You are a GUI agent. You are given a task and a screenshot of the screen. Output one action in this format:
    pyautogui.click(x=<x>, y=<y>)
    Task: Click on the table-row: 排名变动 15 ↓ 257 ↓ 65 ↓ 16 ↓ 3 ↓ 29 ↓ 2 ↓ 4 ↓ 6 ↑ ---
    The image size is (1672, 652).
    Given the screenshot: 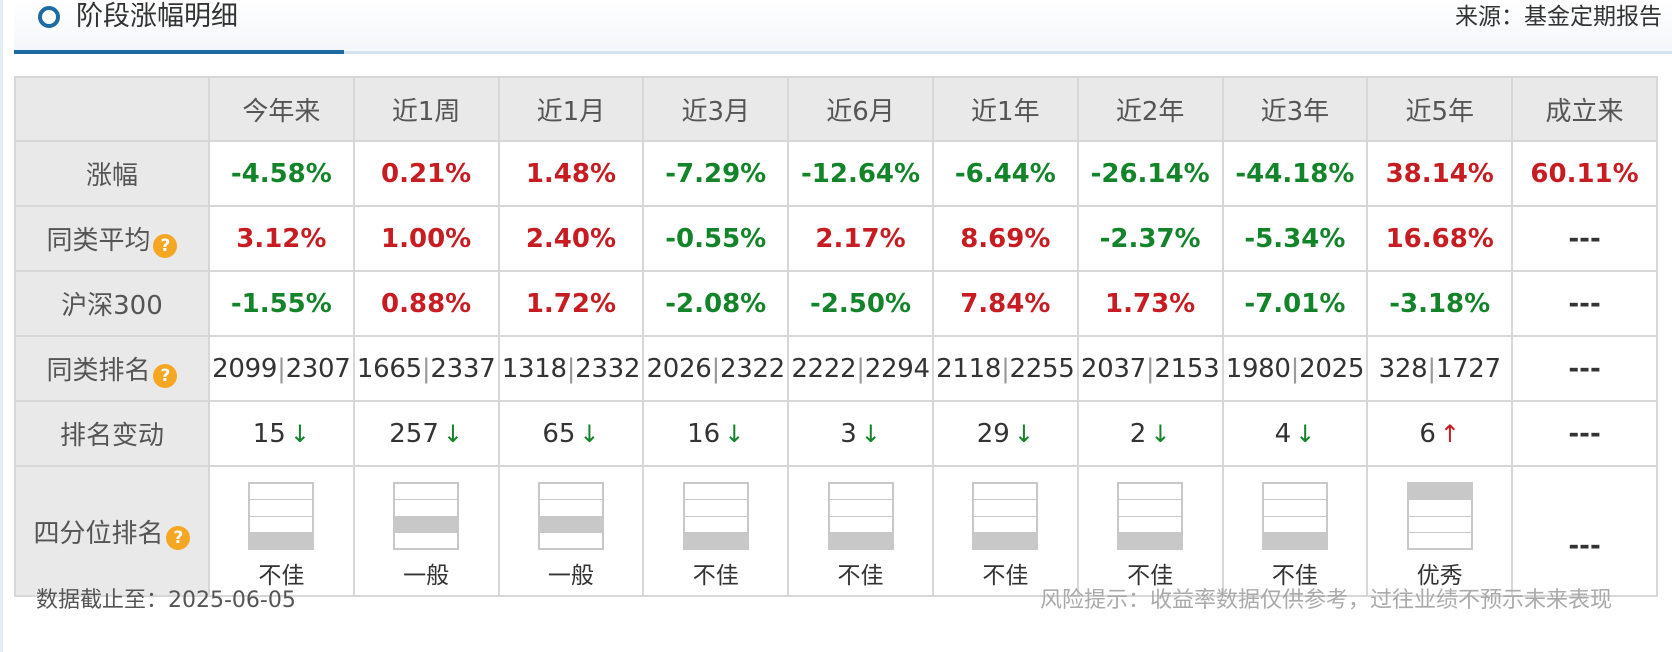 What is the action you would take?
    pyautogui.click(x=836, y=433)
    